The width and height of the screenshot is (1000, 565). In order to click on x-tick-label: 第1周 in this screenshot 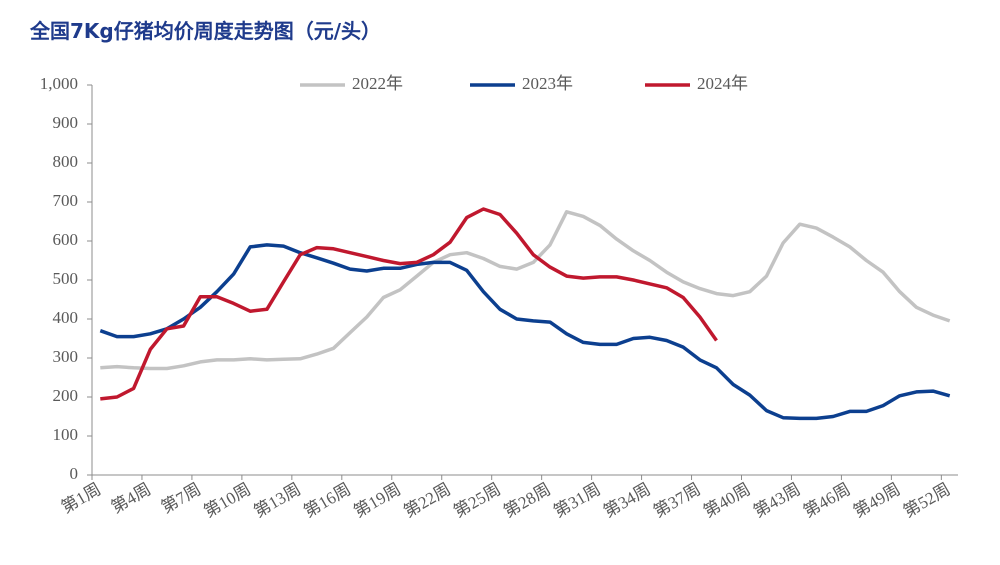, I will do `click(81, 498)`.